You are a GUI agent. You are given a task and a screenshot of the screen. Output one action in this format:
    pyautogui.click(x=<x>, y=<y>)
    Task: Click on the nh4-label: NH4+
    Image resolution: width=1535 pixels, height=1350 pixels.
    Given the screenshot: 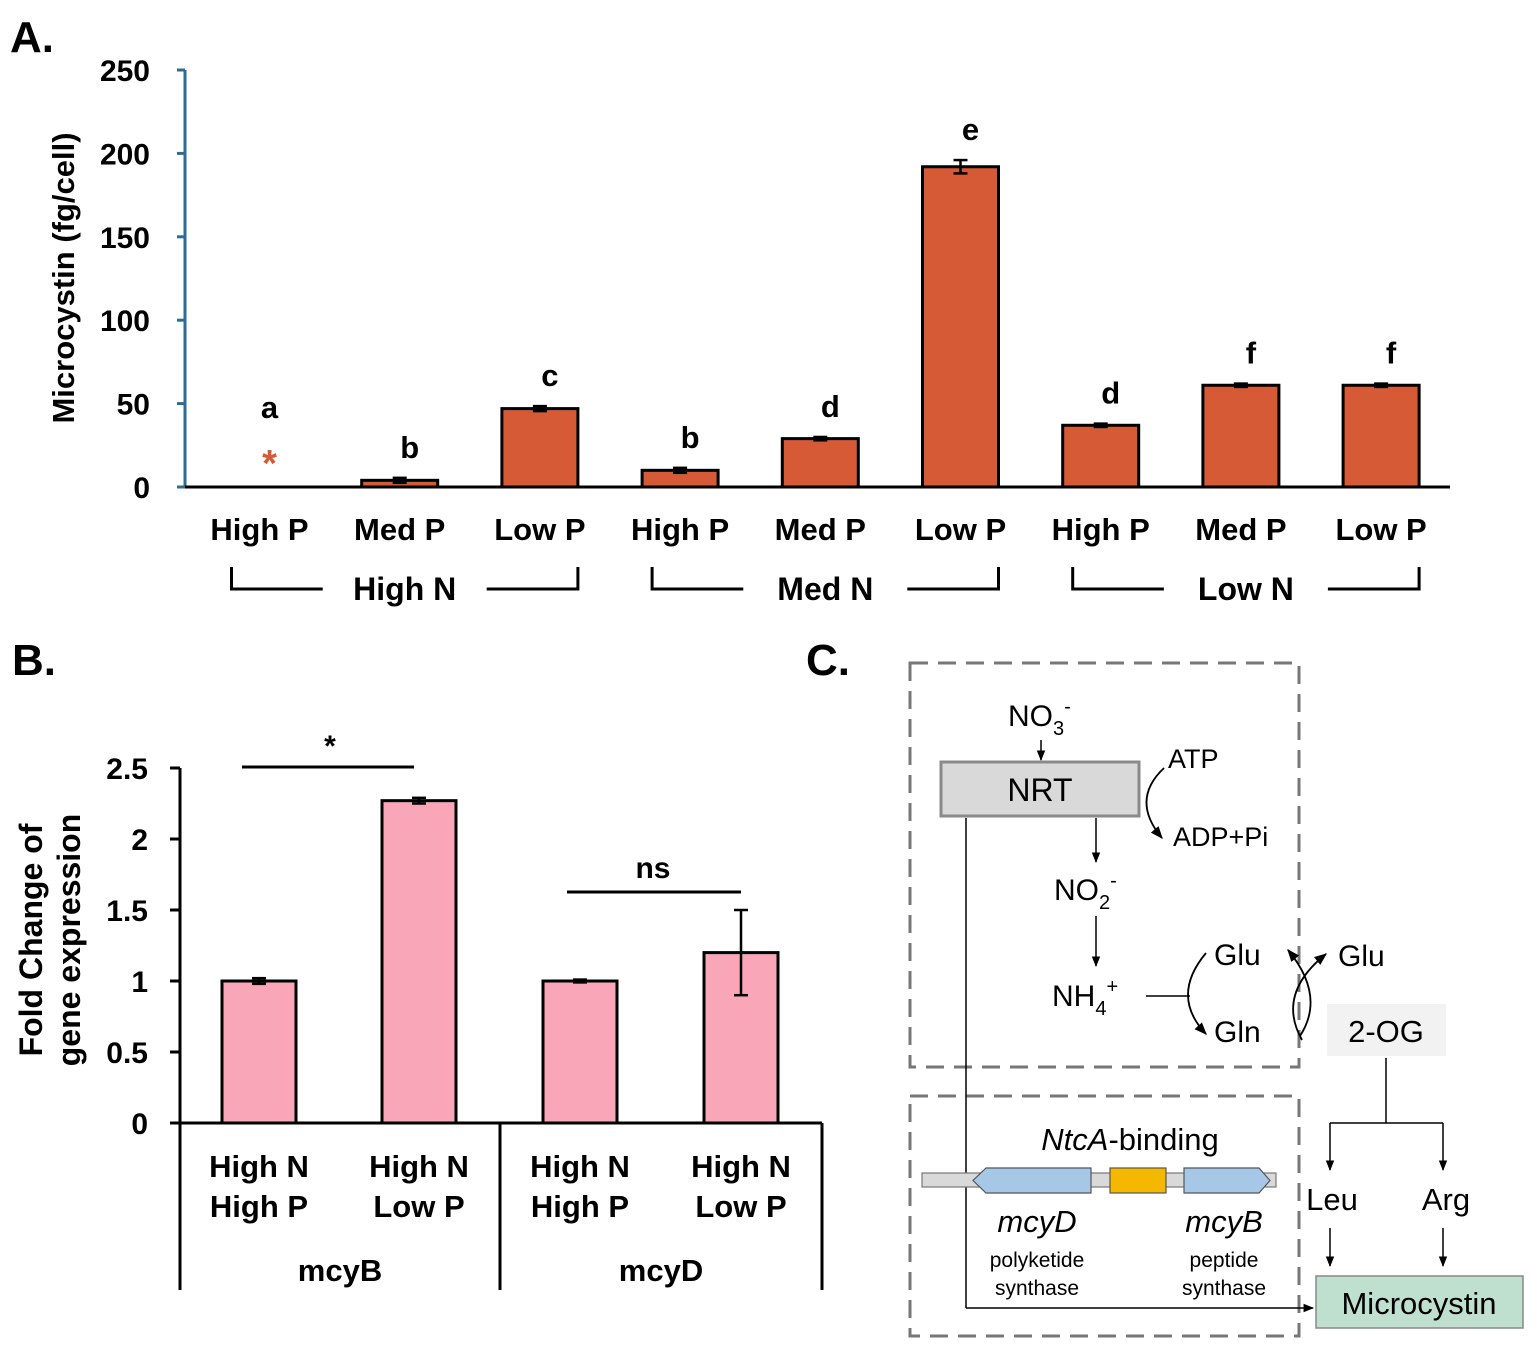 What is the action you would take?
    pyautogui.click(x=1085, y=998)
    